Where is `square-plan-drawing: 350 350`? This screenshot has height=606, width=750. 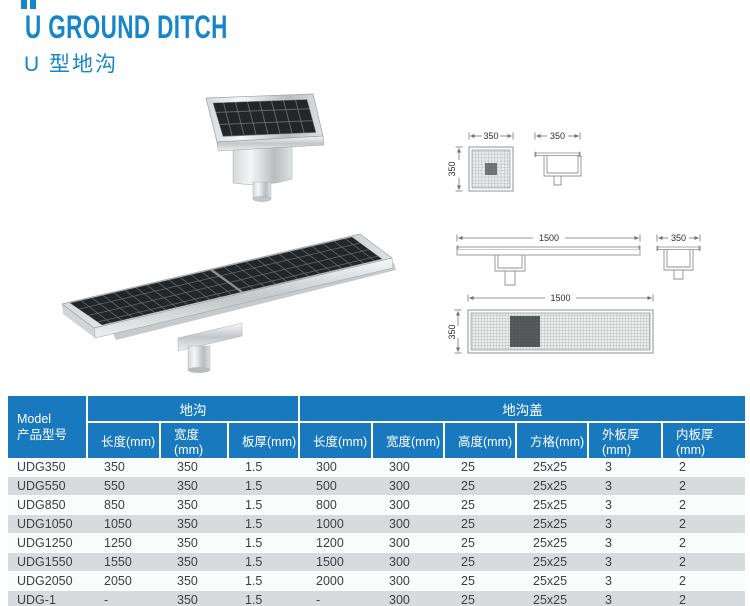
square-plan-drawing: 350 350 is located at coordinates (480, 161).